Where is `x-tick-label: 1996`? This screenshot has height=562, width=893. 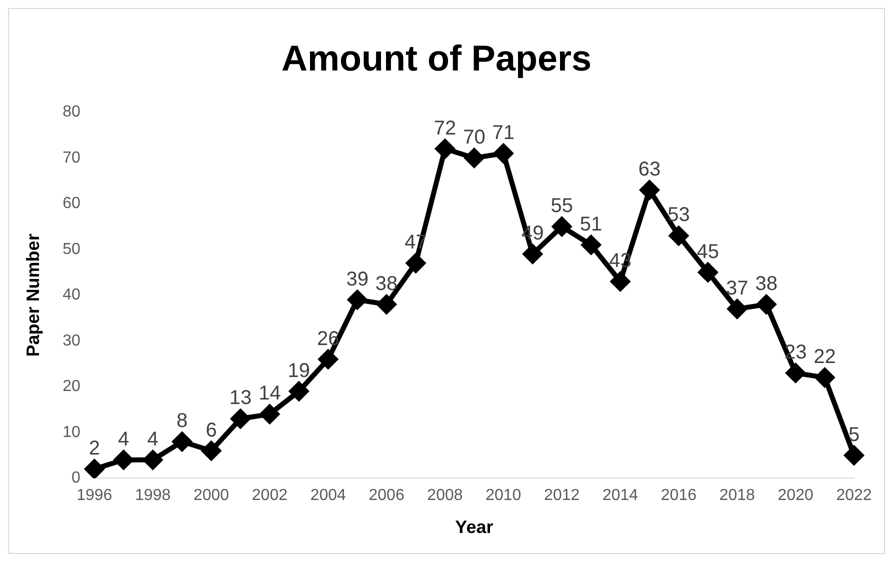 x-tick-label: 1996 is located at coordinates (94, 495).